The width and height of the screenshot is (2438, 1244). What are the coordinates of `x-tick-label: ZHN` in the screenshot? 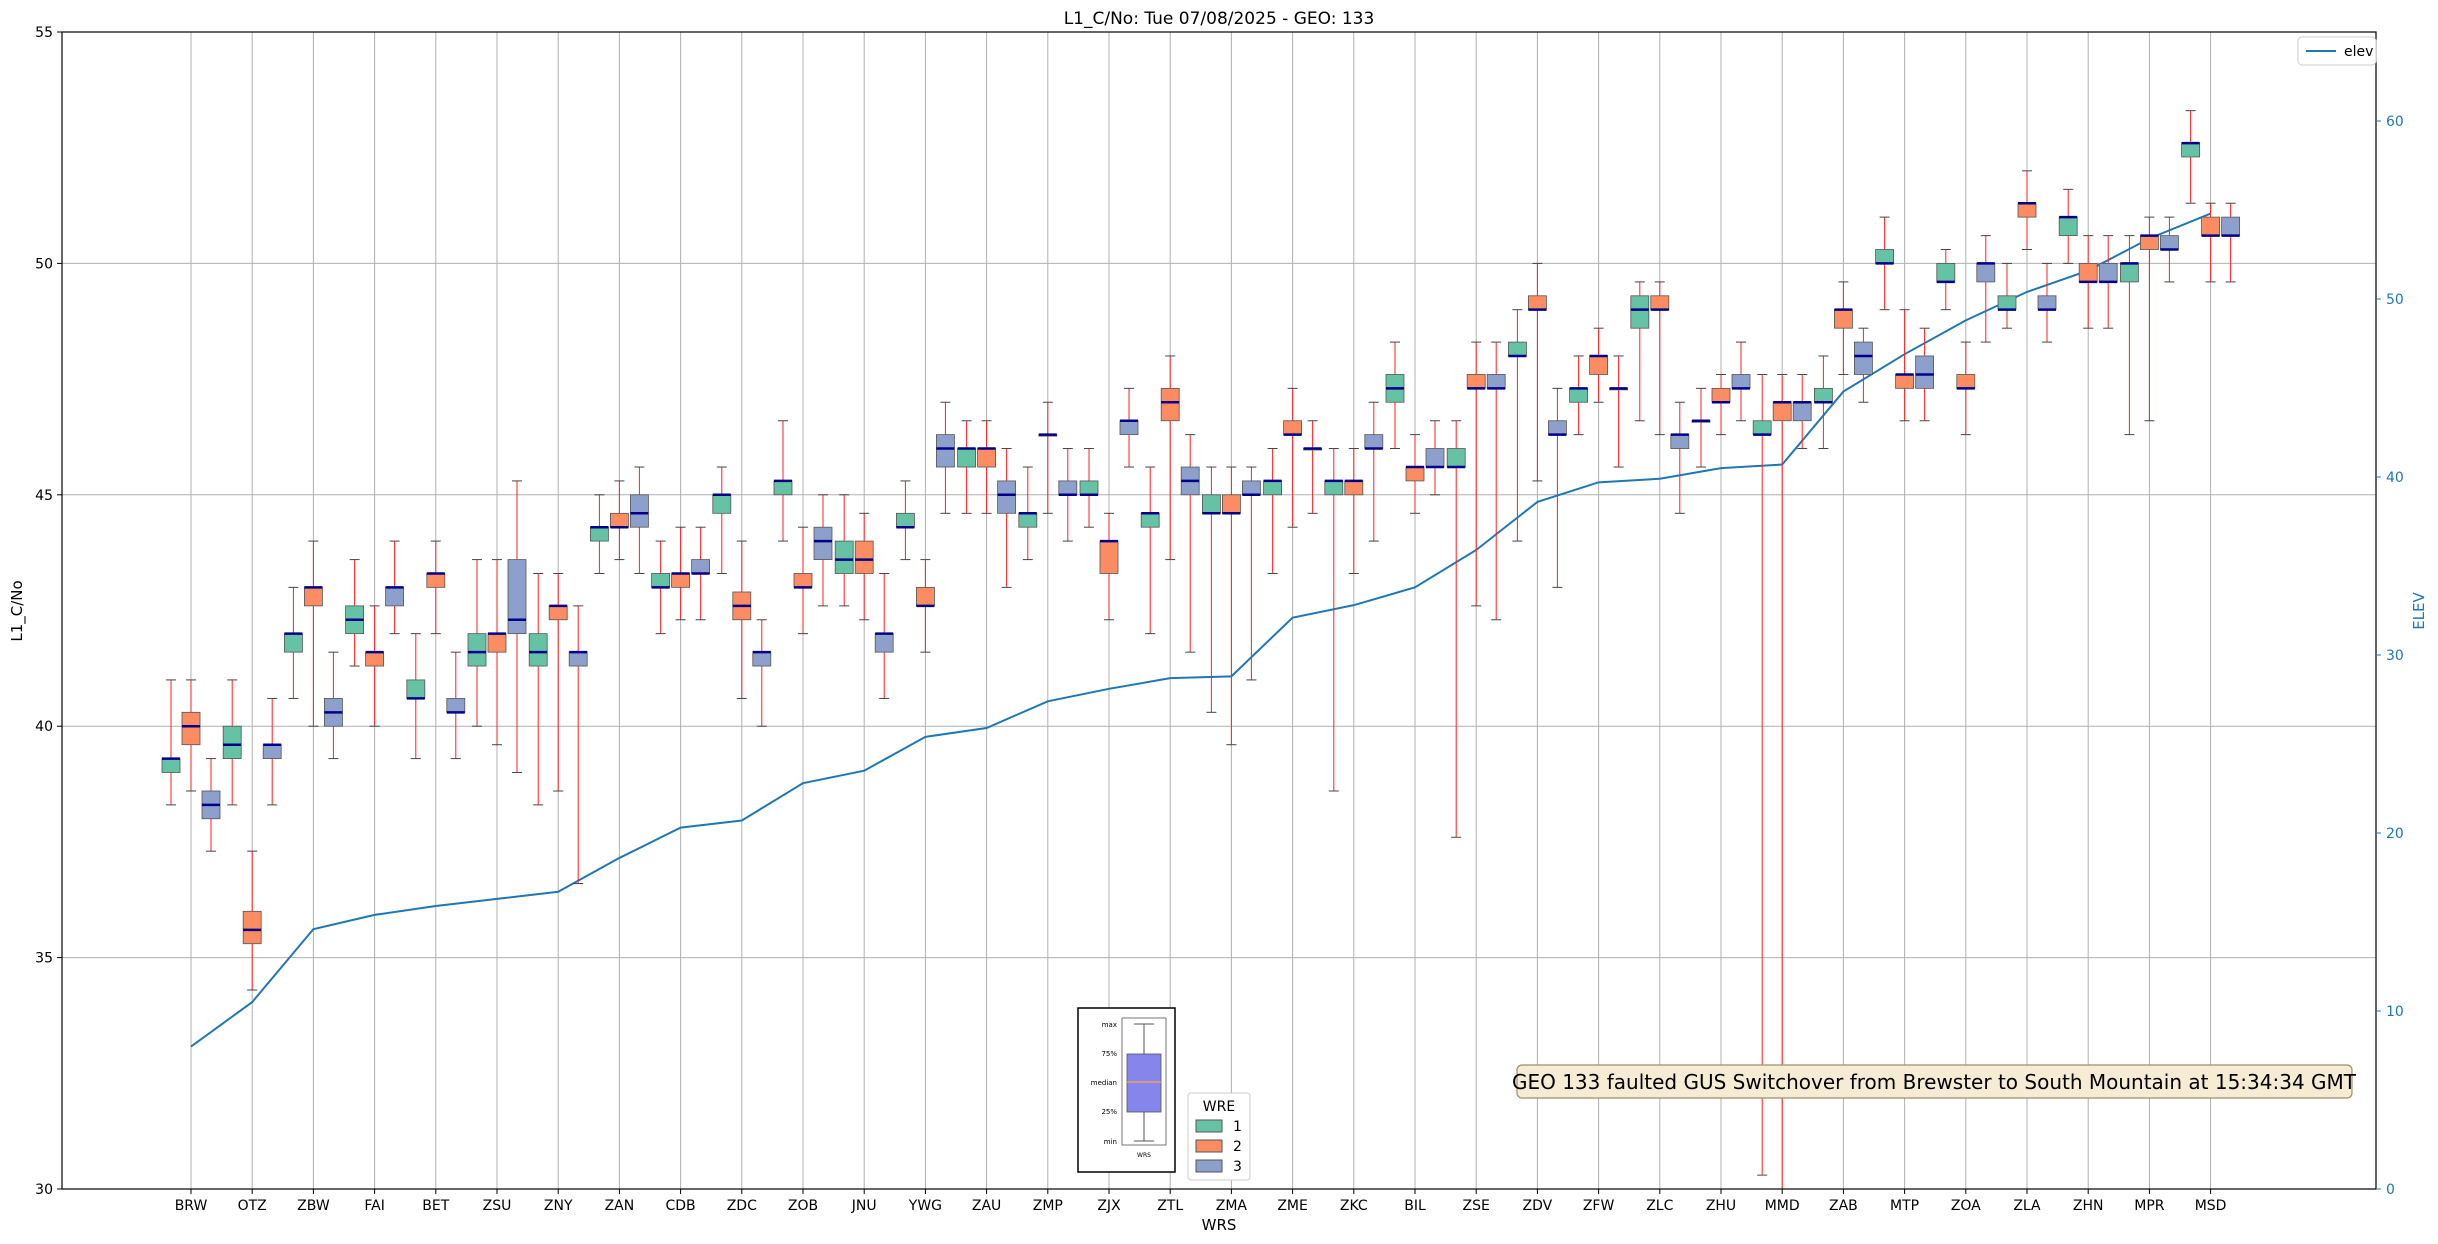 It's located at (2088, 1206).